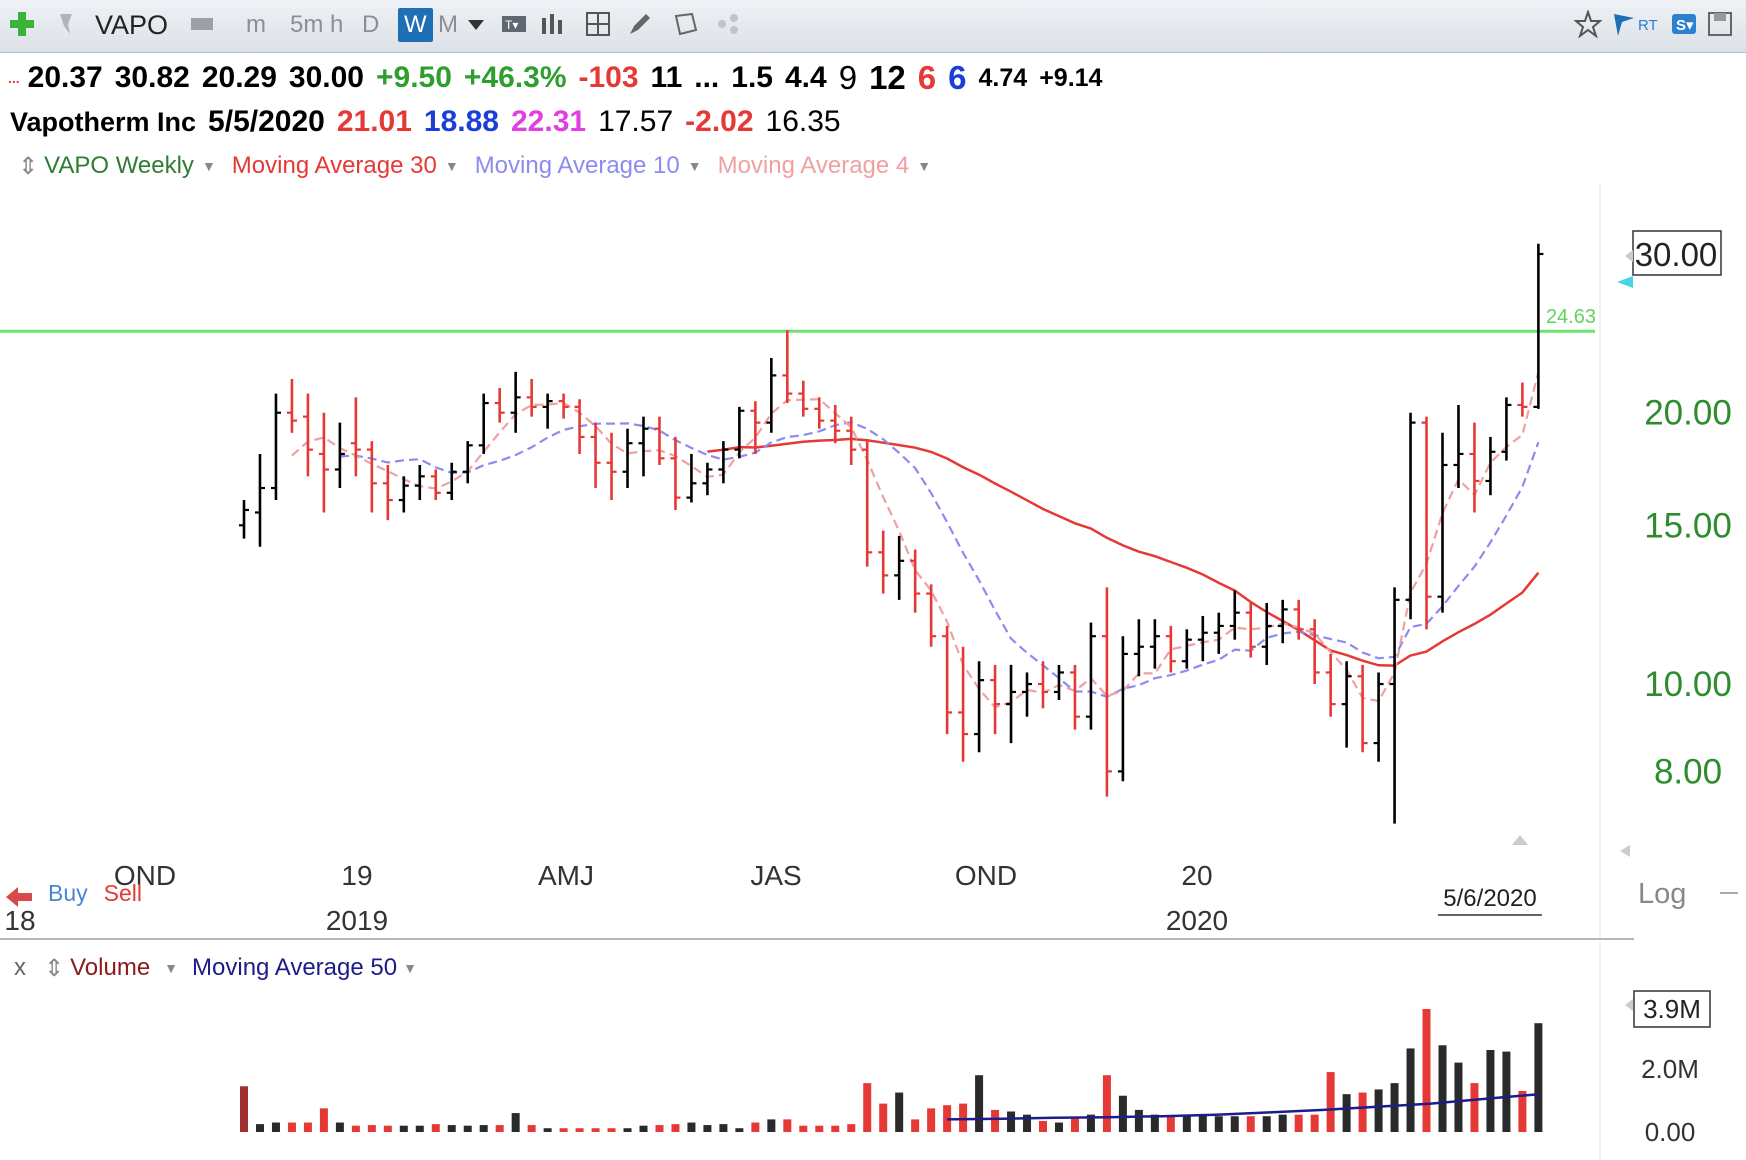 The height and width of the screenshot is (1160, 1746). I want to click on realtime-badge: RT, so click(1648, 25).